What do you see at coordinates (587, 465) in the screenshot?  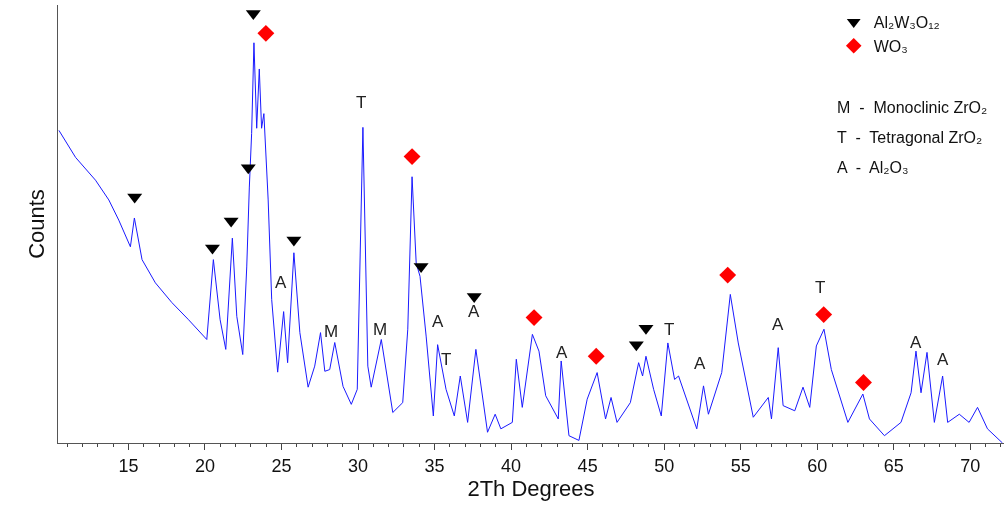 I see `x-tick-label: 45` at bounding box center [587, 465].